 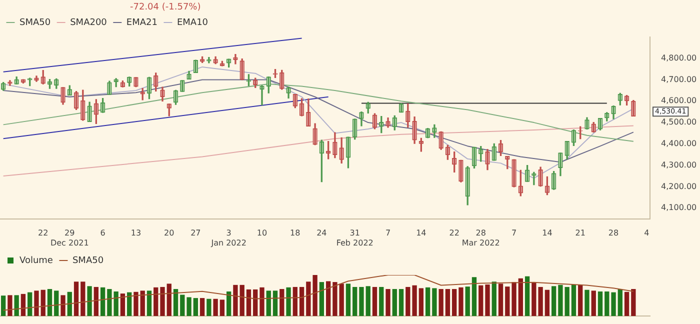 What do you see at coordinates (679, 101) in the screenshot?
I see `y-tick-label: 4,600.00` at bounding box center [679, 101].